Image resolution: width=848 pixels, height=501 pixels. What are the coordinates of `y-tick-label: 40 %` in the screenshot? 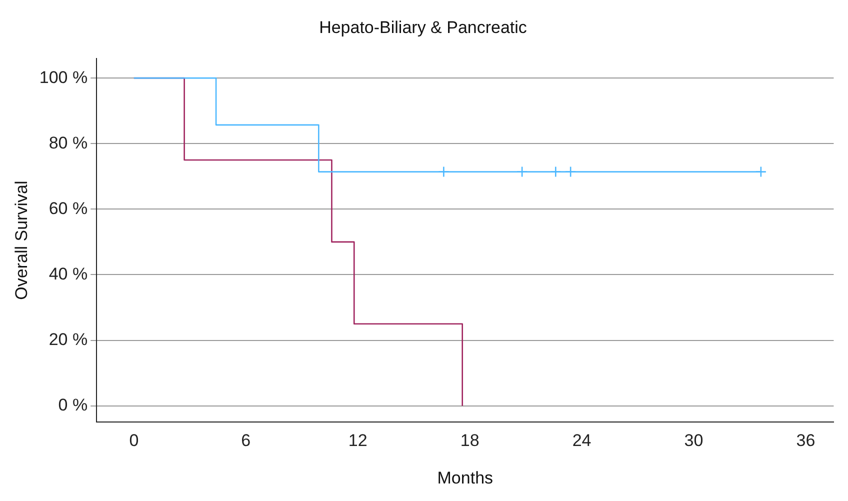 It's located at (68, 274).